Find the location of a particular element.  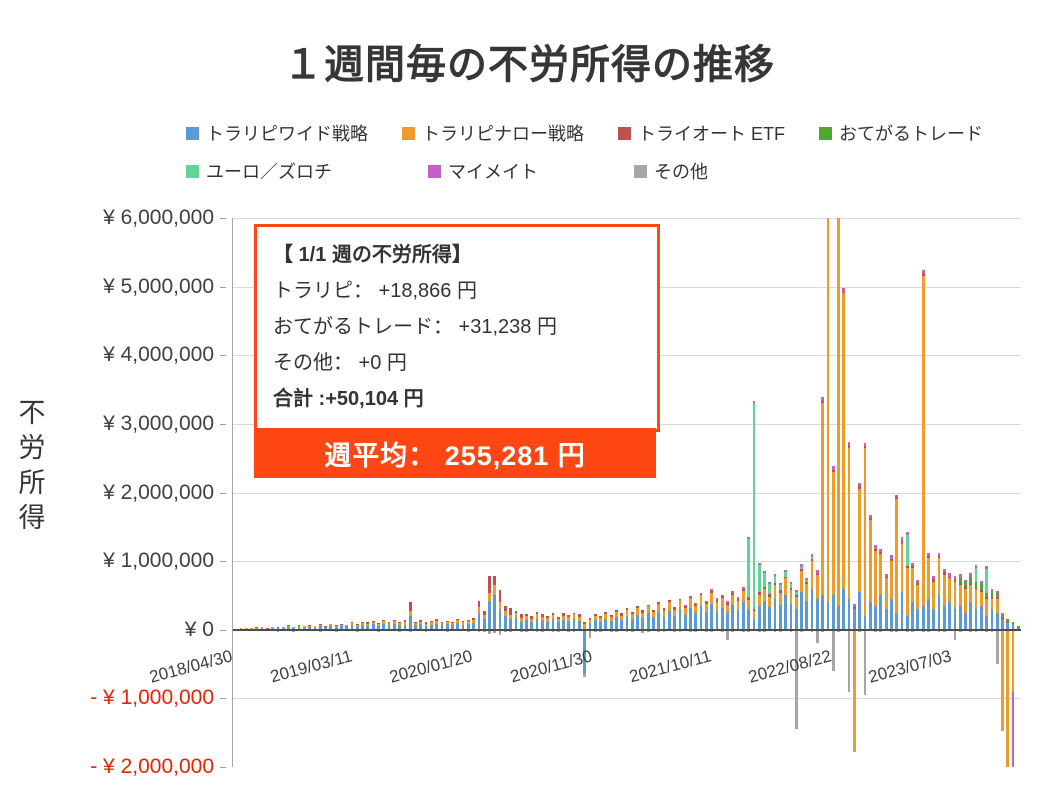

legend-row-2: ユーロ／ズロチ マイメイト その他 is located at coordinates (606, 171).